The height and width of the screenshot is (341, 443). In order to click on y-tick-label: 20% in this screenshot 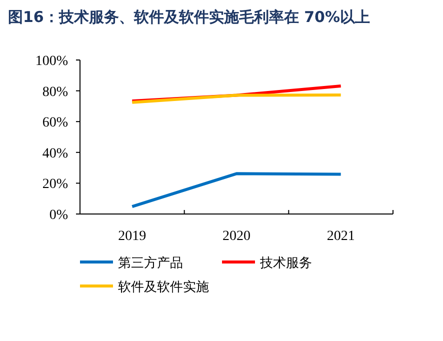, I will do `click(55, 184)`.